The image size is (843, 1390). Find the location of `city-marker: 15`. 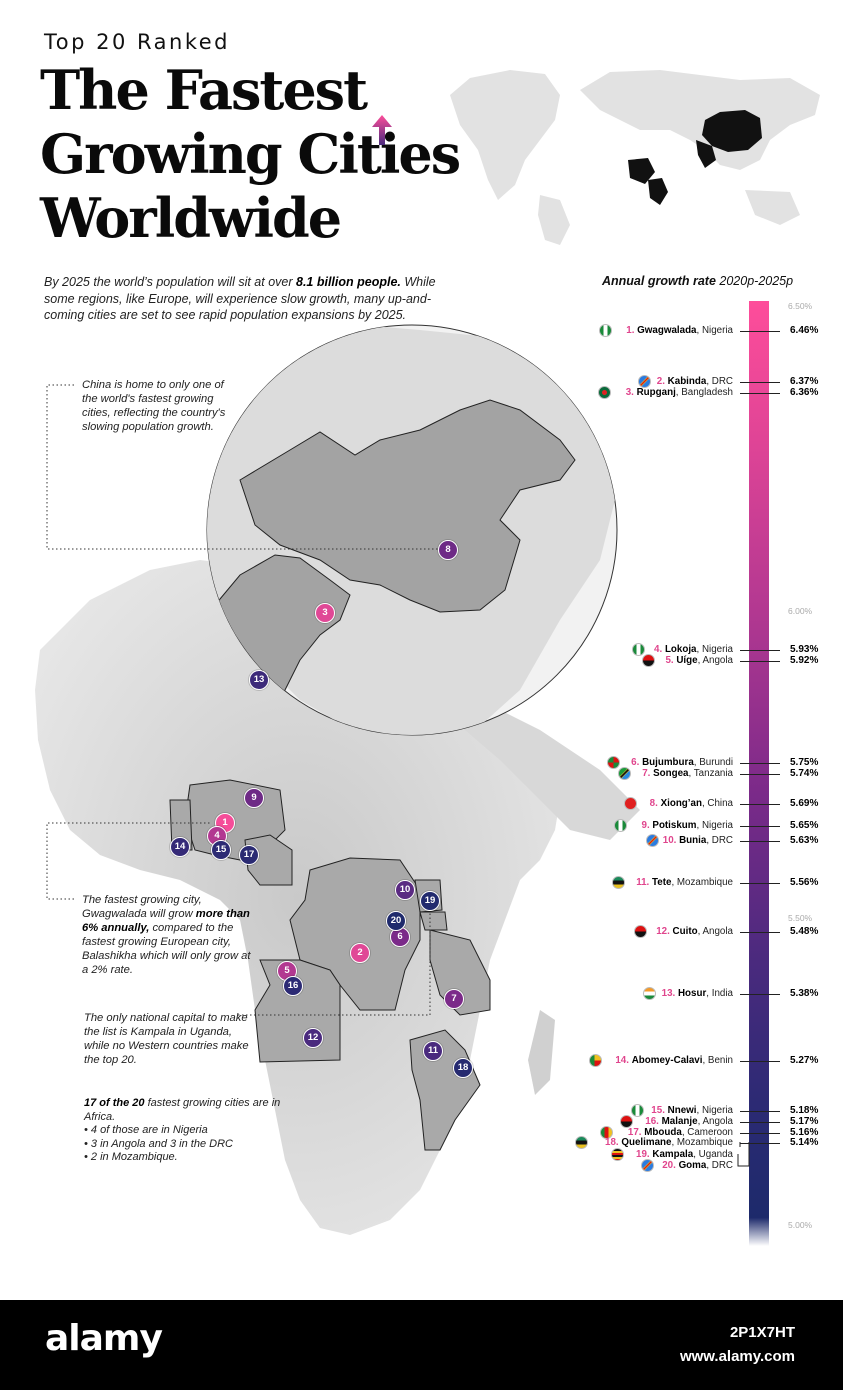

city-marker: 15 is located at coordinates (221, 850).